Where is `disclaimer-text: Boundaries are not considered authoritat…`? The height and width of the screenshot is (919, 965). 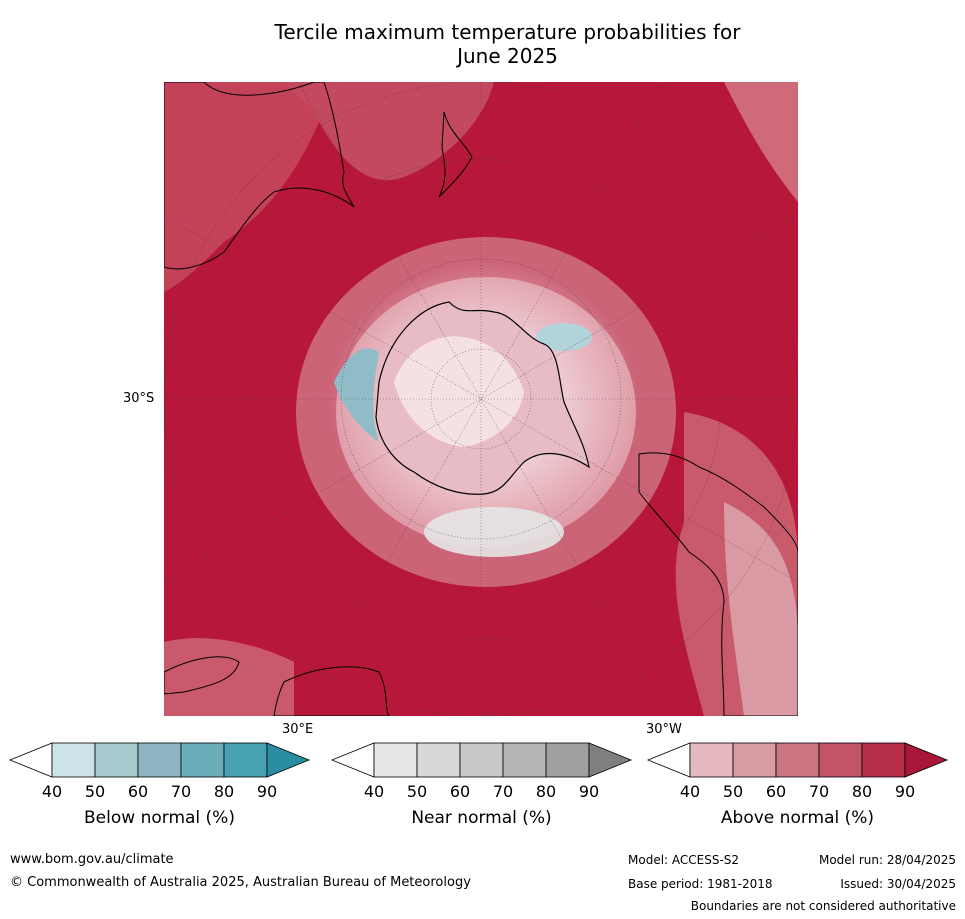
disclaimer-text: Boundaries are not considered authoritat… is located at coordinates (823, 906).